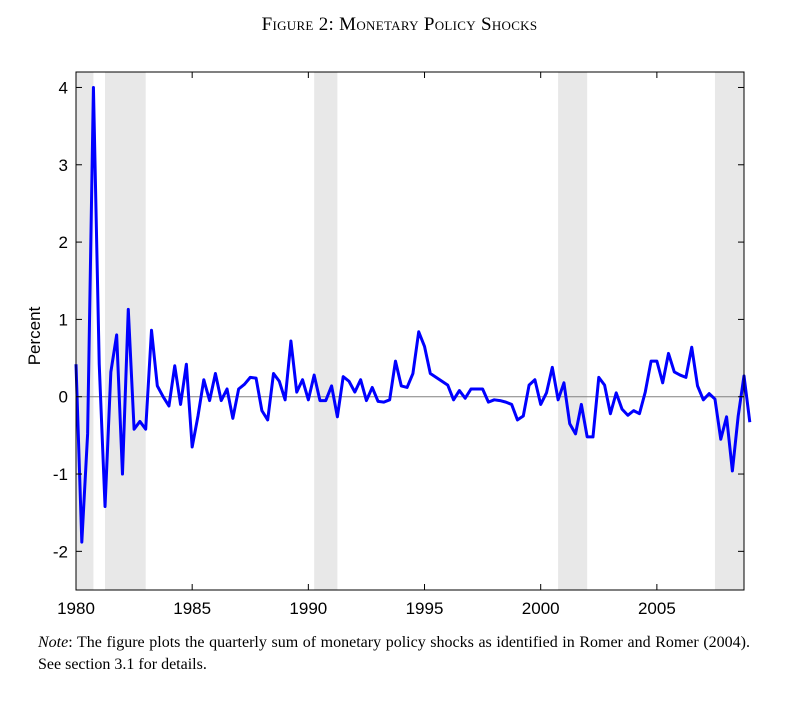 The image size is (799, 701). What do you see at coordinates (63, 319) in the screenshot?
I see `y-tick-label: 1` at bounding box center [63, 319].